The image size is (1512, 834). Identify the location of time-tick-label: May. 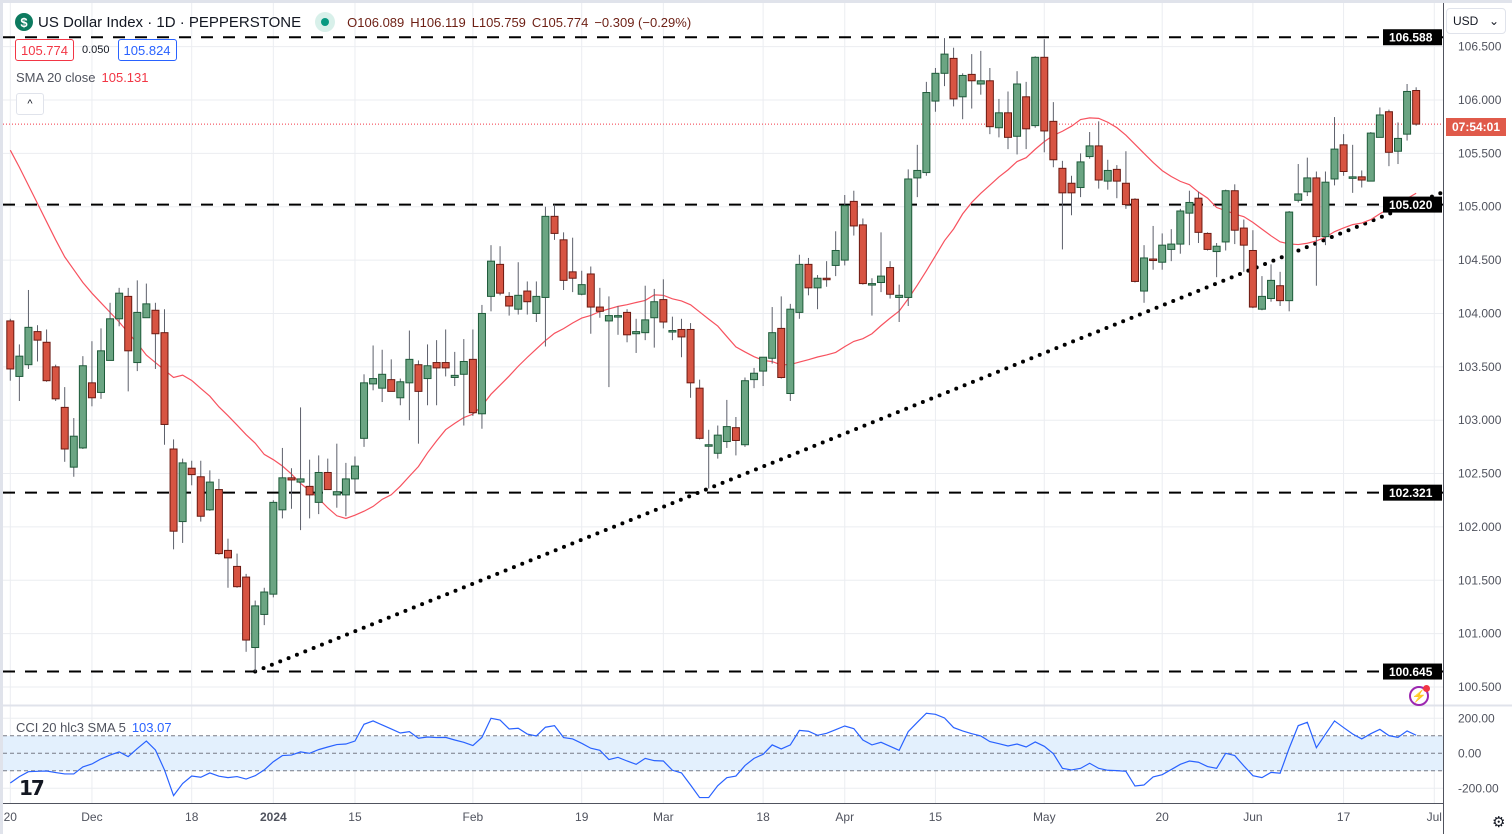
(1044, 817).